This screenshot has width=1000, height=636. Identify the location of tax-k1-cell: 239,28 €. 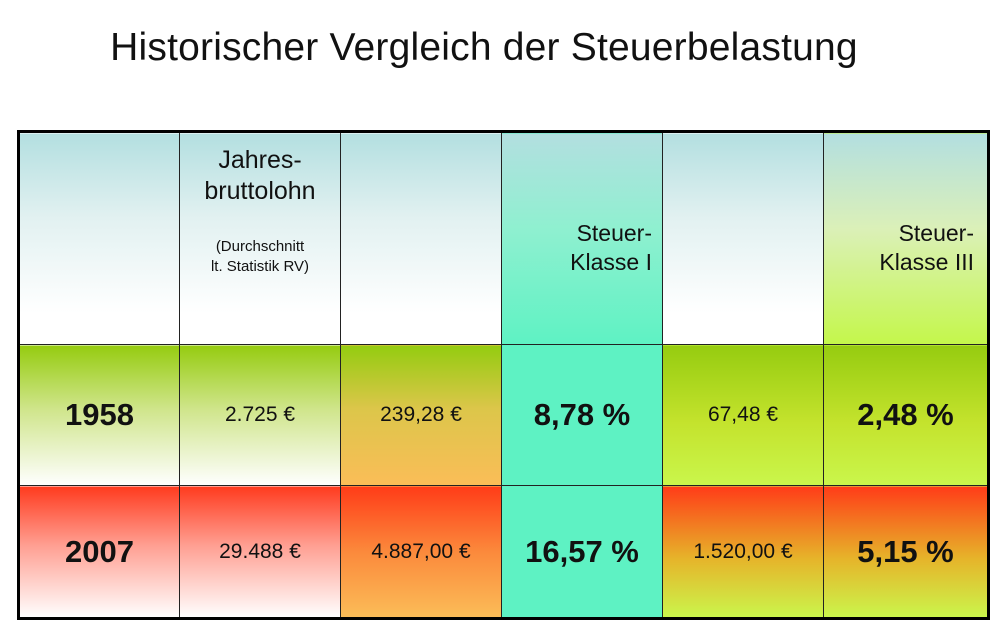
(421, 415).